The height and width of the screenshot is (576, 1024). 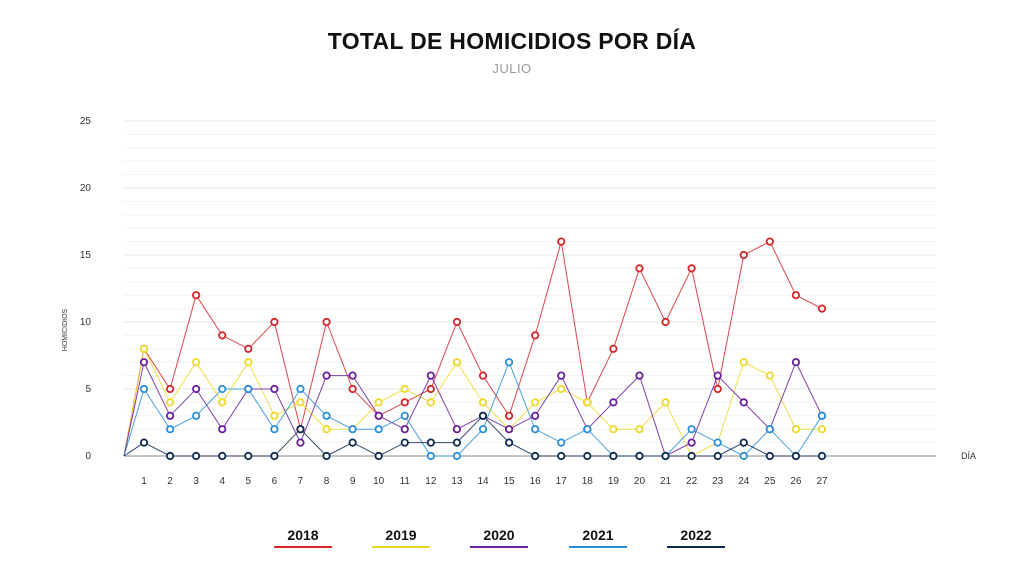 What do you see at coordinates (614, 481) in the screenshot?
I see `x-tick-label: 19` at bounding box center [614, 481].